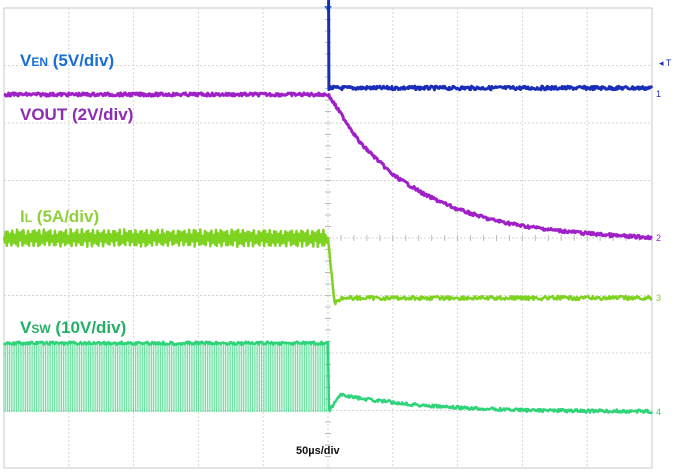 Image resolution: width=676 pixels, height=472 pixels. Describe the element at coordinates (67, 60) in the screenshot. I see `channel-label-ven: VEN (5V/div)` at that location.